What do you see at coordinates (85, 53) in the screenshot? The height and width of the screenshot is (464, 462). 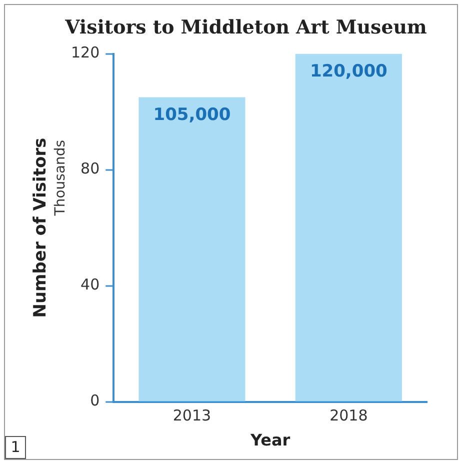 I see `y-tick-label: 120` at bounding box center [85, 53].